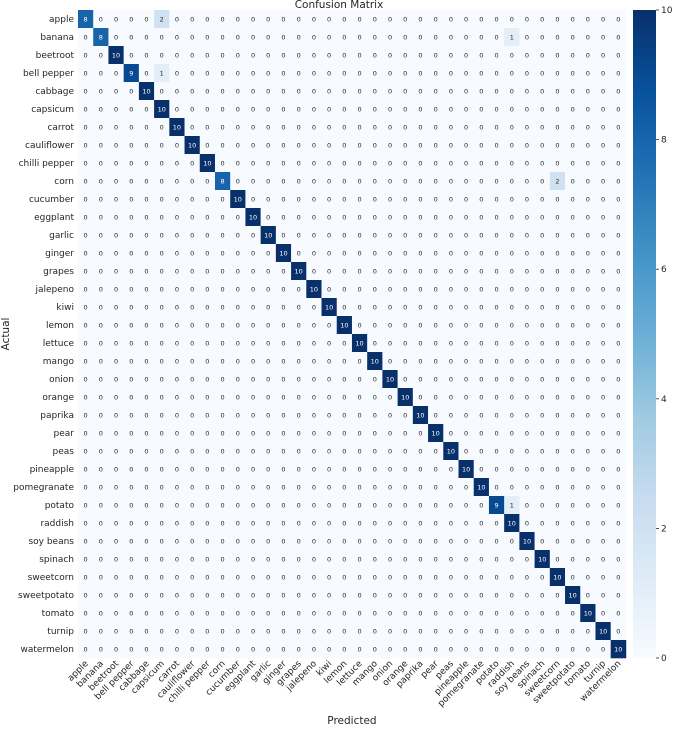 The width and height of the screenshot is (685, 729). I want to click on cell-value: 9, so click(496, 505).